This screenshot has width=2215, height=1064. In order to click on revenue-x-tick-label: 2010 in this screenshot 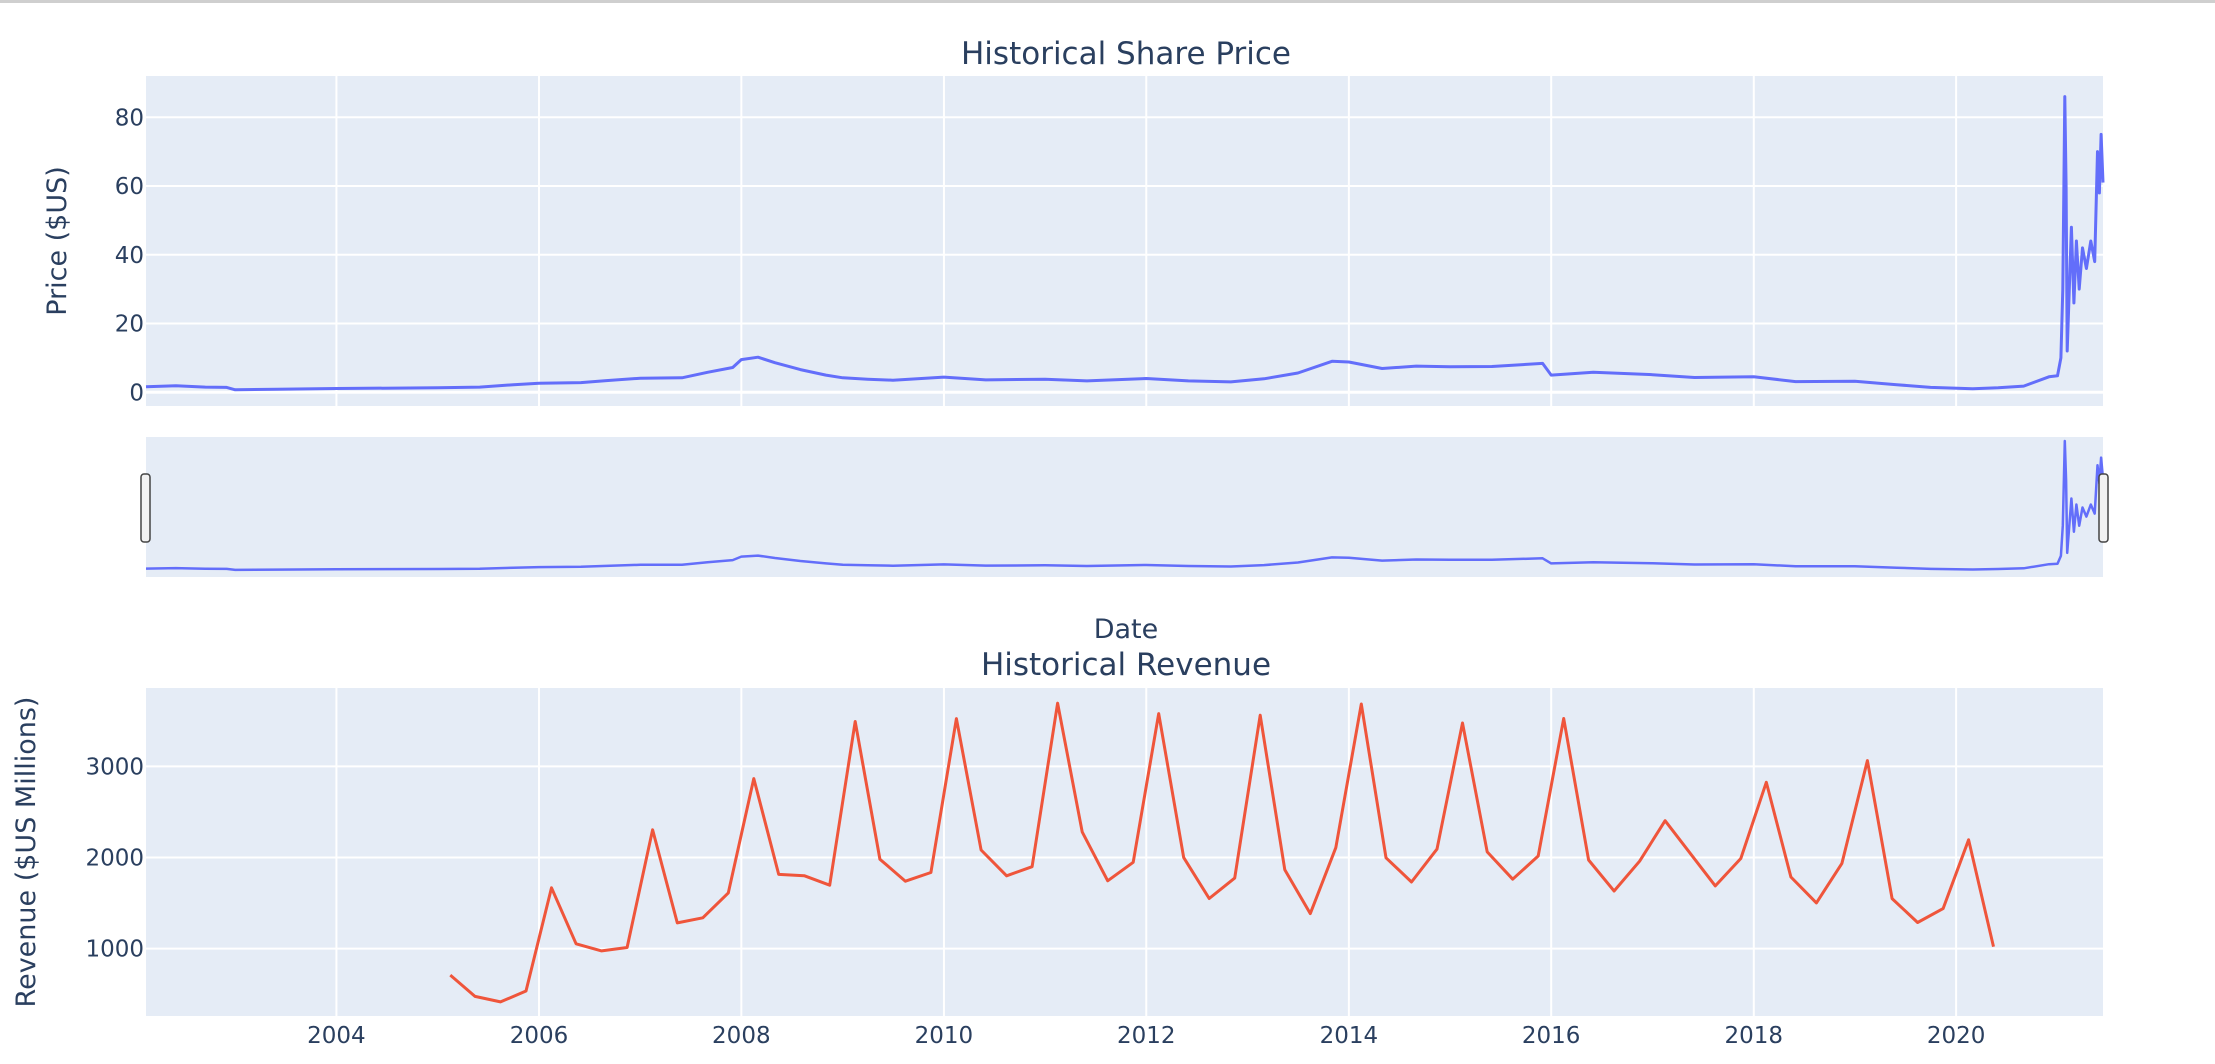, I will do `click(944, 1036)`.